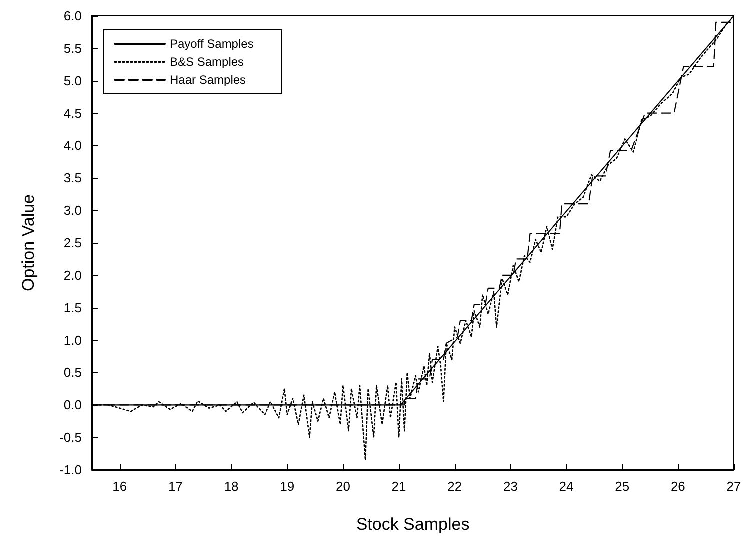 The width and height of the screenshot is (746, 539). What do you see at coordinates (208, 80) in the screenshot?
I see `legend-label: Haar Samples` at bounding box center [208, 80].